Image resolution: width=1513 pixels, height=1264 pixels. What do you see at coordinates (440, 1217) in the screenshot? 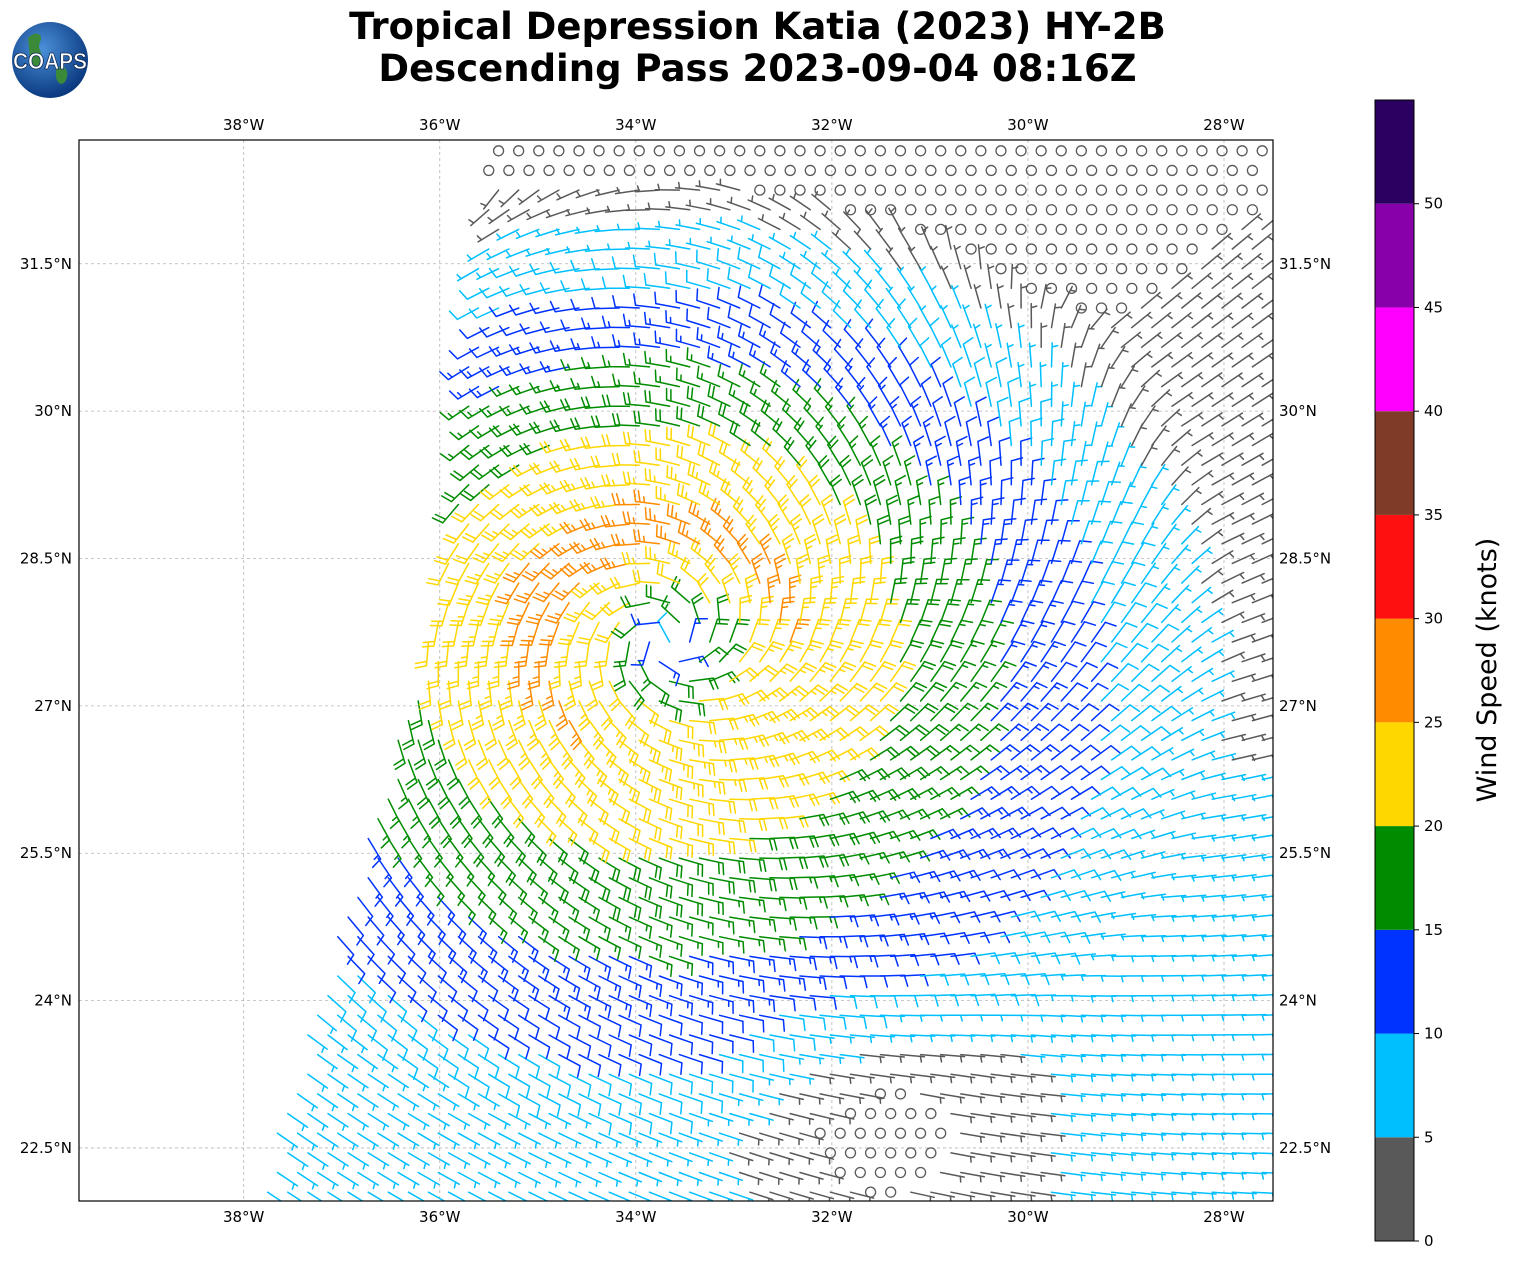
I see `lon-tick-label-bottom: 36°W` at bounding box center [440, 1217].